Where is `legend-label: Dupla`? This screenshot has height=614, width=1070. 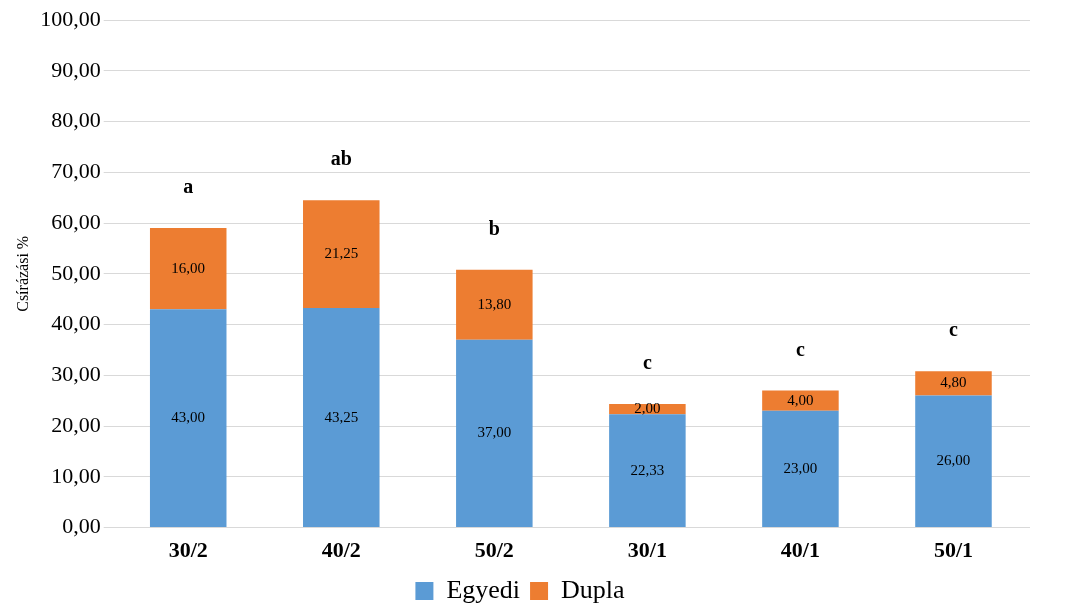
legend-label: Dupla is located at coordinates (593, 589).